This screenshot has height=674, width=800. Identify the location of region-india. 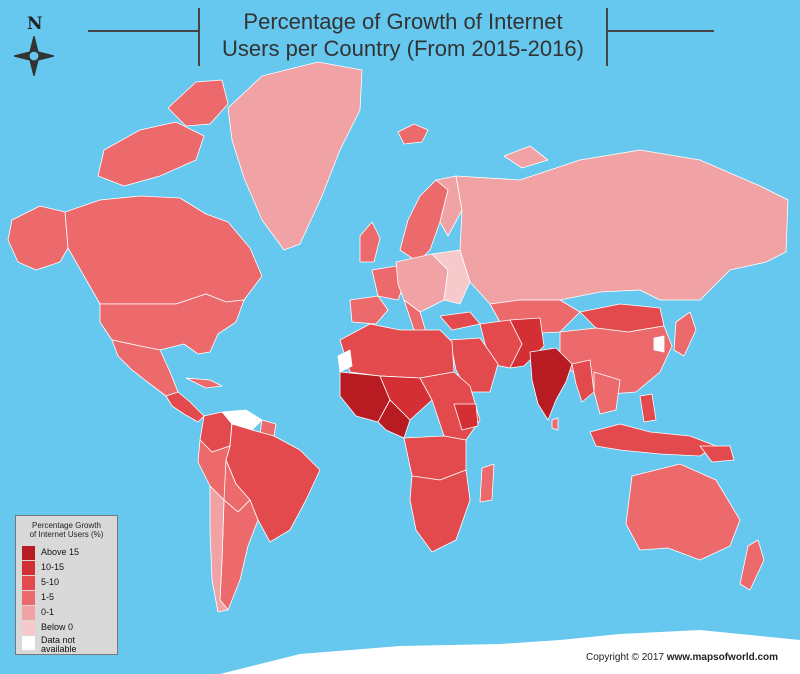
(551, 384).